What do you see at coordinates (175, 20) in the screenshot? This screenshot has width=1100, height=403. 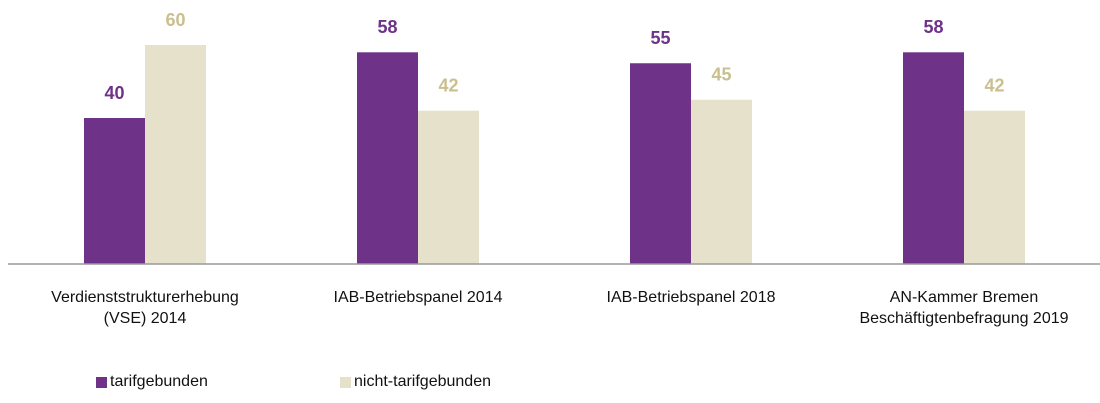 I see `value-label: 60` at bounding box center [175, 20].